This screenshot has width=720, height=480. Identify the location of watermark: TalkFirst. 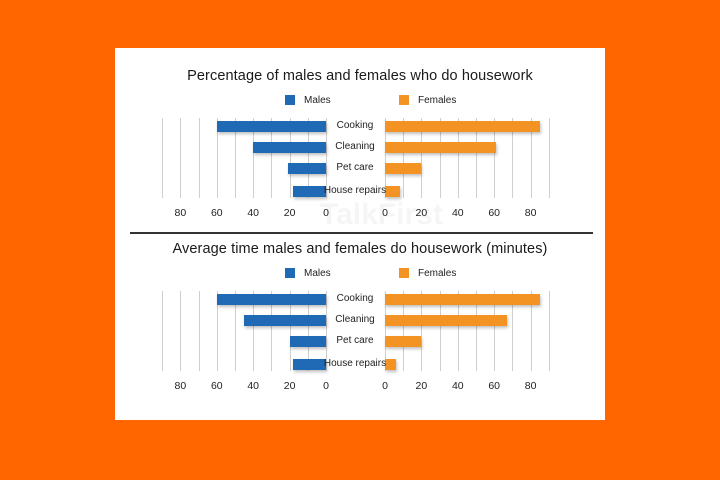
(381, 215).